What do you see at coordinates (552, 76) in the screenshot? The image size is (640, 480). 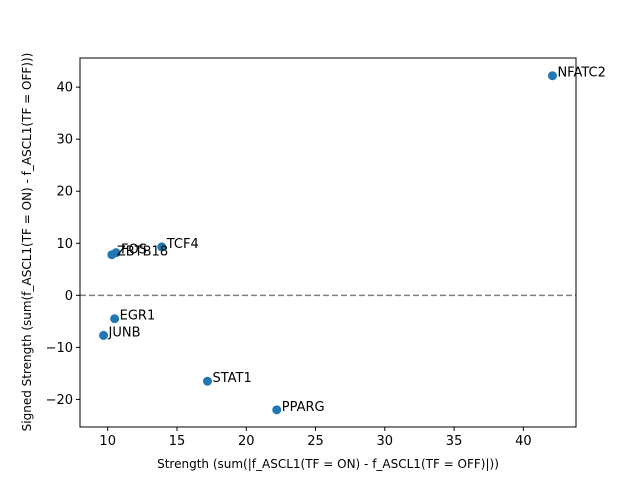 I see `data-point-nfatc2` at bounding box center [552, 76].